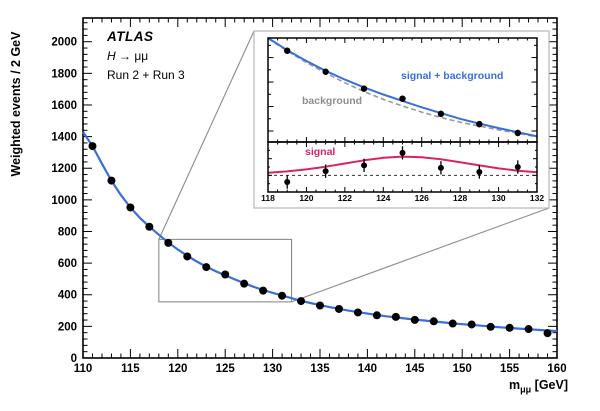 This screenshot has width=600, height=411. What do you see at coordinates (132, 56) in the screenshot?
I see `process-decay: → μμ` at bounding box center [132, 56].